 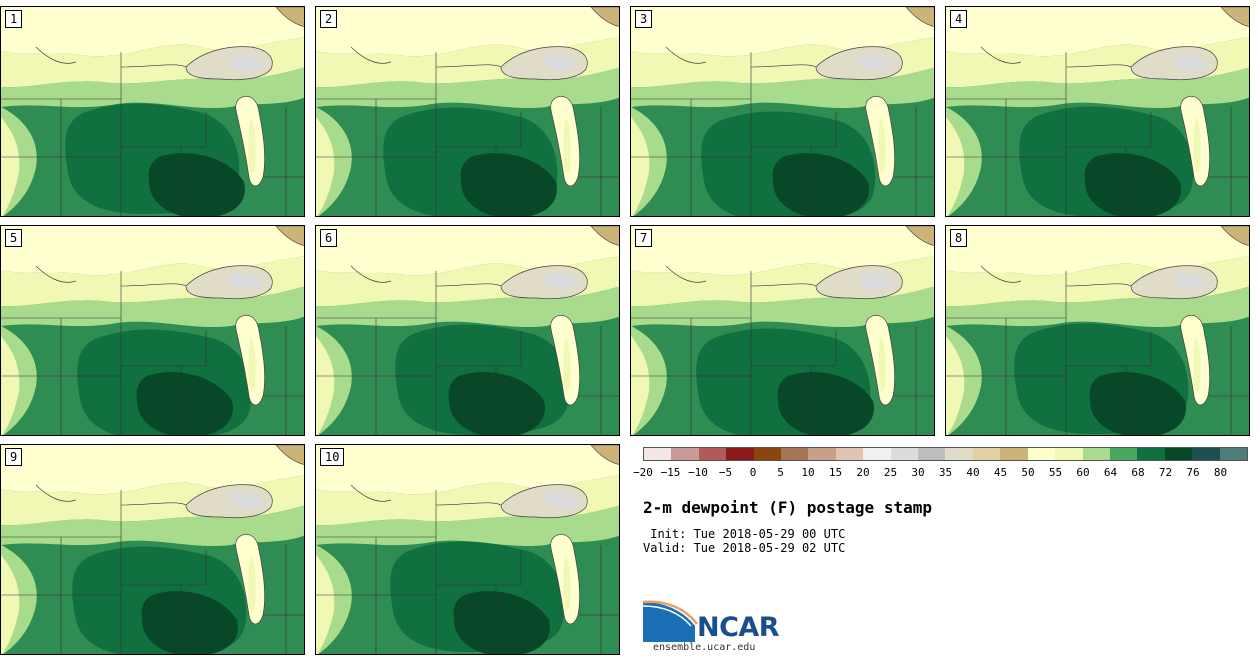 I want to click on map-panel-5: 5, so click(x=152, y=330).